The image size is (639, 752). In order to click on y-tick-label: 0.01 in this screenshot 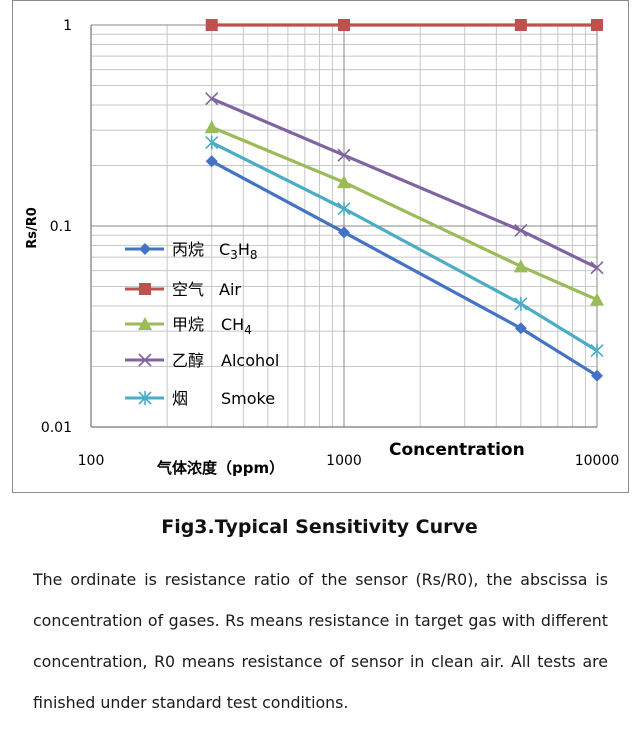, I will do `click(56, 428)`.